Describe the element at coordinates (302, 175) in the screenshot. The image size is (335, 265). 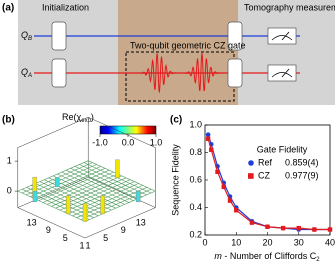
I see `legend-fidelity: 0.977(9)` at that location.